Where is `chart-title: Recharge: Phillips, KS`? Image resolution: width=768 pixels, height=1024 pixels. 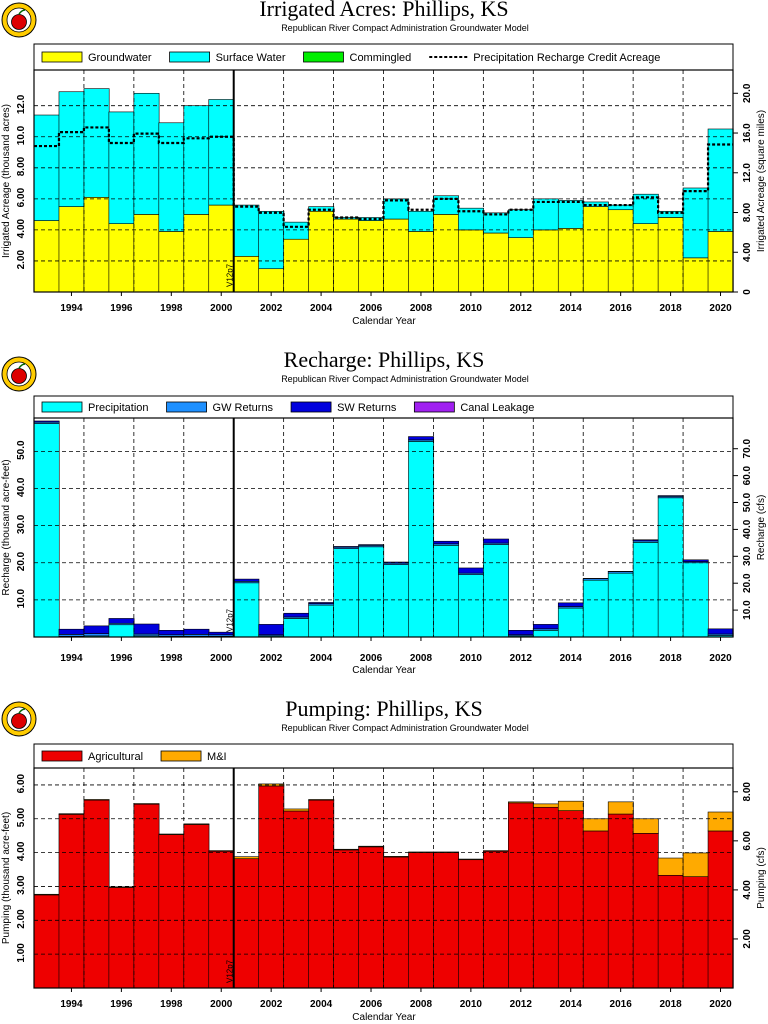 chart-title: Recharge: Phillips, KS is located at coordinates (384, 359).